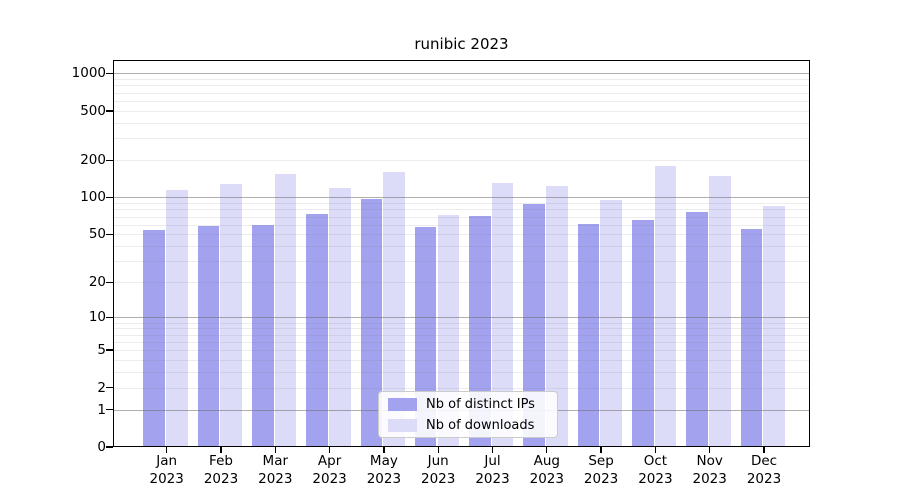  What do you see at coordinates (655, 470) in the screenshot?
I see `x-tick-label-oct: Oct 2023` at bounding box center [655, 470].